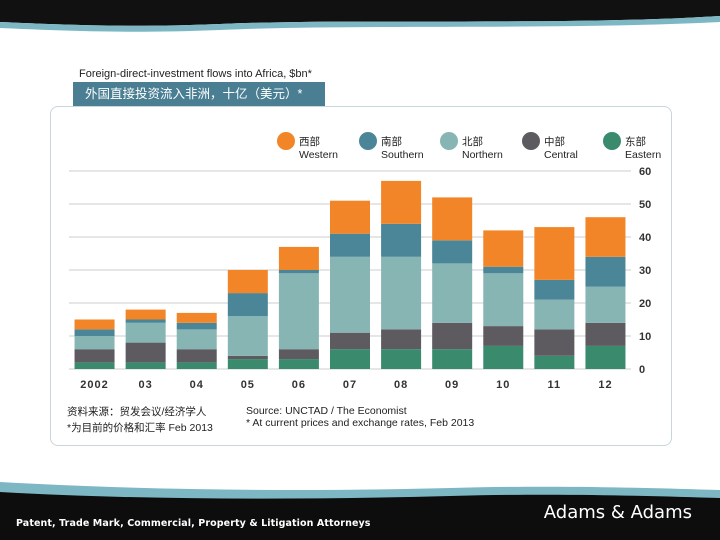 Image resolution: width=720 pixels, height=540 pixels. I want to click on legend-label-southern: Southern, so click(402, 155).